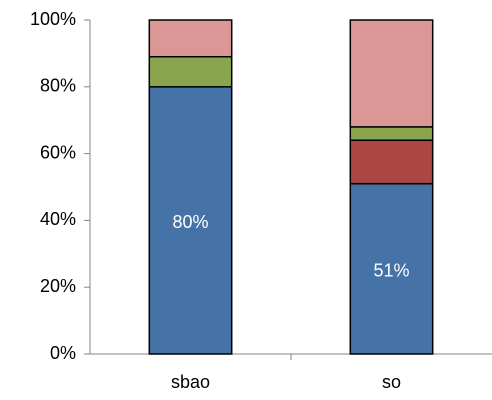  What do you see at coordinates (63, 353) in the screenshot?
I see `y-tick-label: 0%` at bounding box center [63, 353].